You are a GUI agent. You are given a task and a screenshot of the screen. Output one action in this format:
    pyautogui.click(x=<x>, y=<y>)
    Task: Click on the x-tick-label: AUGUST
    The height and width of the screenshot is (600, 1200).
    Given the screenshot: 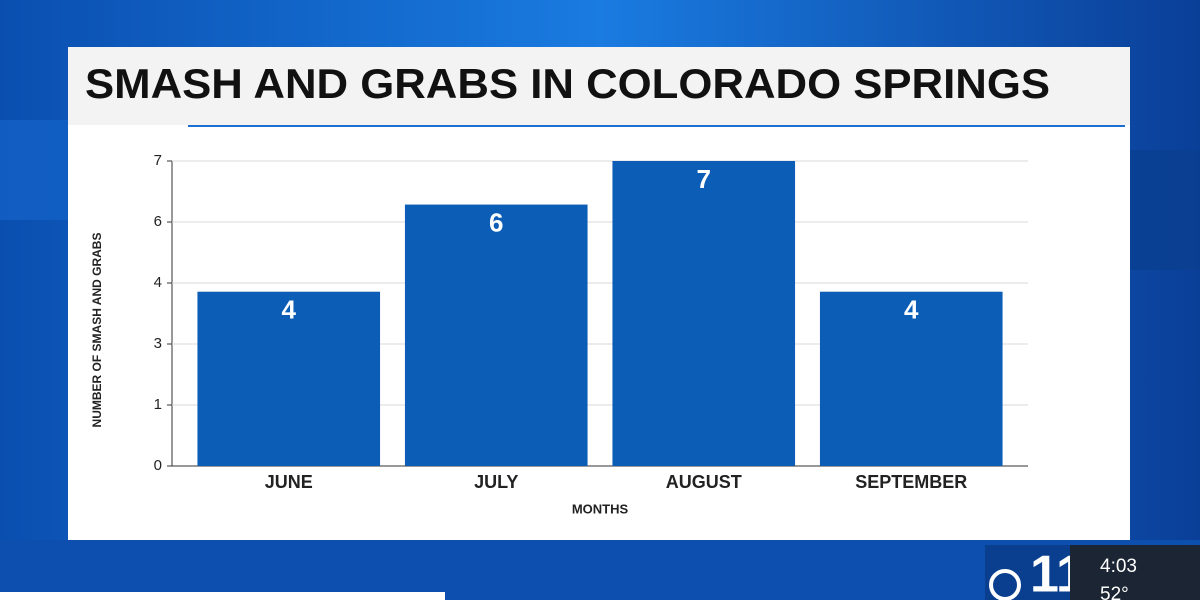 What is the action you would take?
    pyautogui.click(x=704, y=482)
    